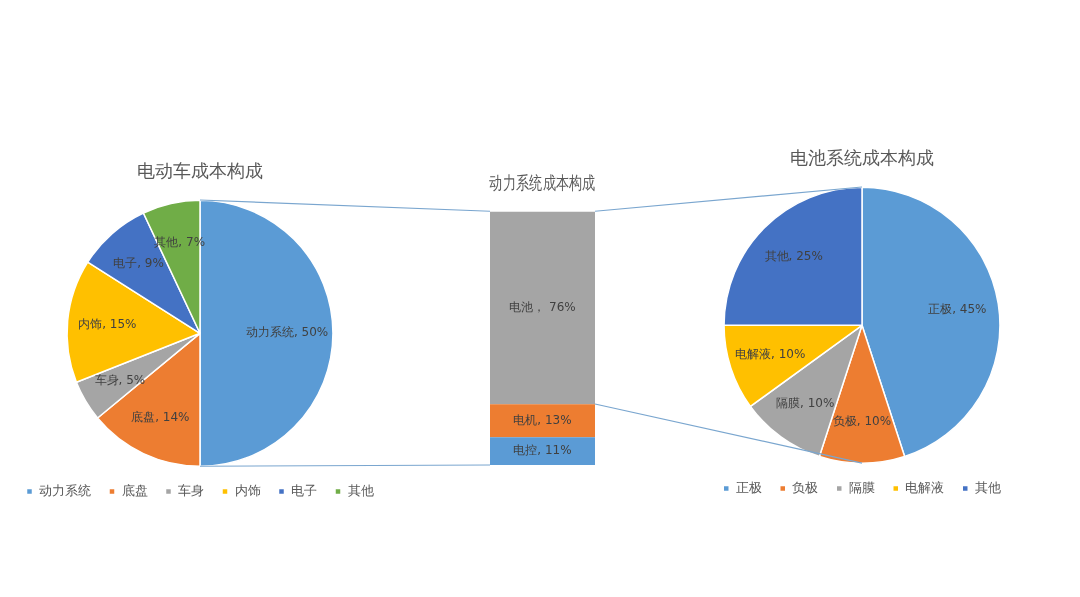  What do you see at coordinates (65, 490) in the screenshot?
I see `legend-label: 动力系统` at bounding box center [65, 490].